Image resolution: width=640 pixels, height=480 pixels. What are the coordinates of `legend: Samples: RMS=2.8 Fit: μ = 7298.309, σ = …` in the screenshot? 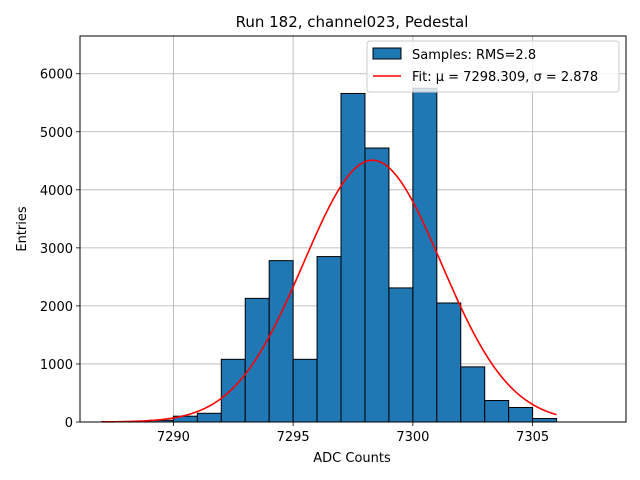 It's located at (493, 66).